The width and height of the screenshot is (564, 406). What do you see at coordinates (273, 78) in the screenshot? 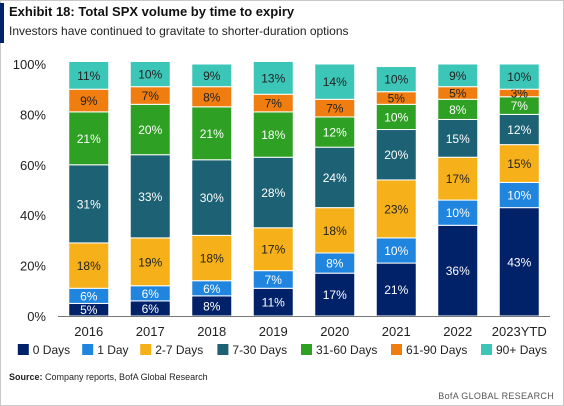
I see `data-label: 13%` at bounding box center [273, 78].